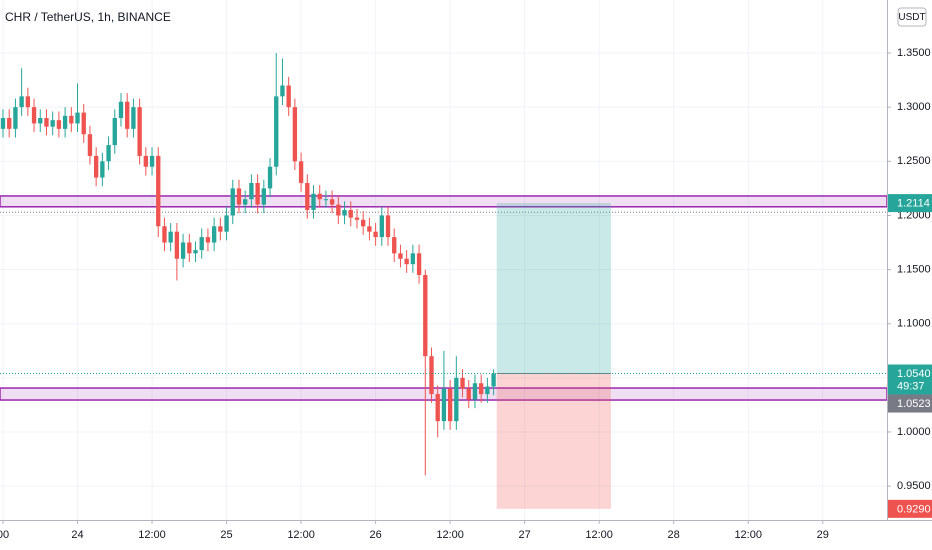 This screenshot has height=550, width=932. I want to click on y-tick-label: 1.3000, so click(914, 107).